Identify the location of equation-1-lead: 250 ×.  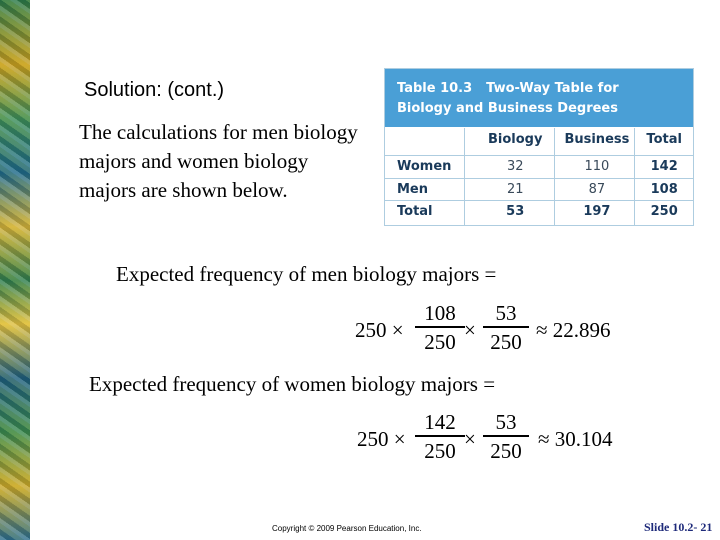
(379, 330).